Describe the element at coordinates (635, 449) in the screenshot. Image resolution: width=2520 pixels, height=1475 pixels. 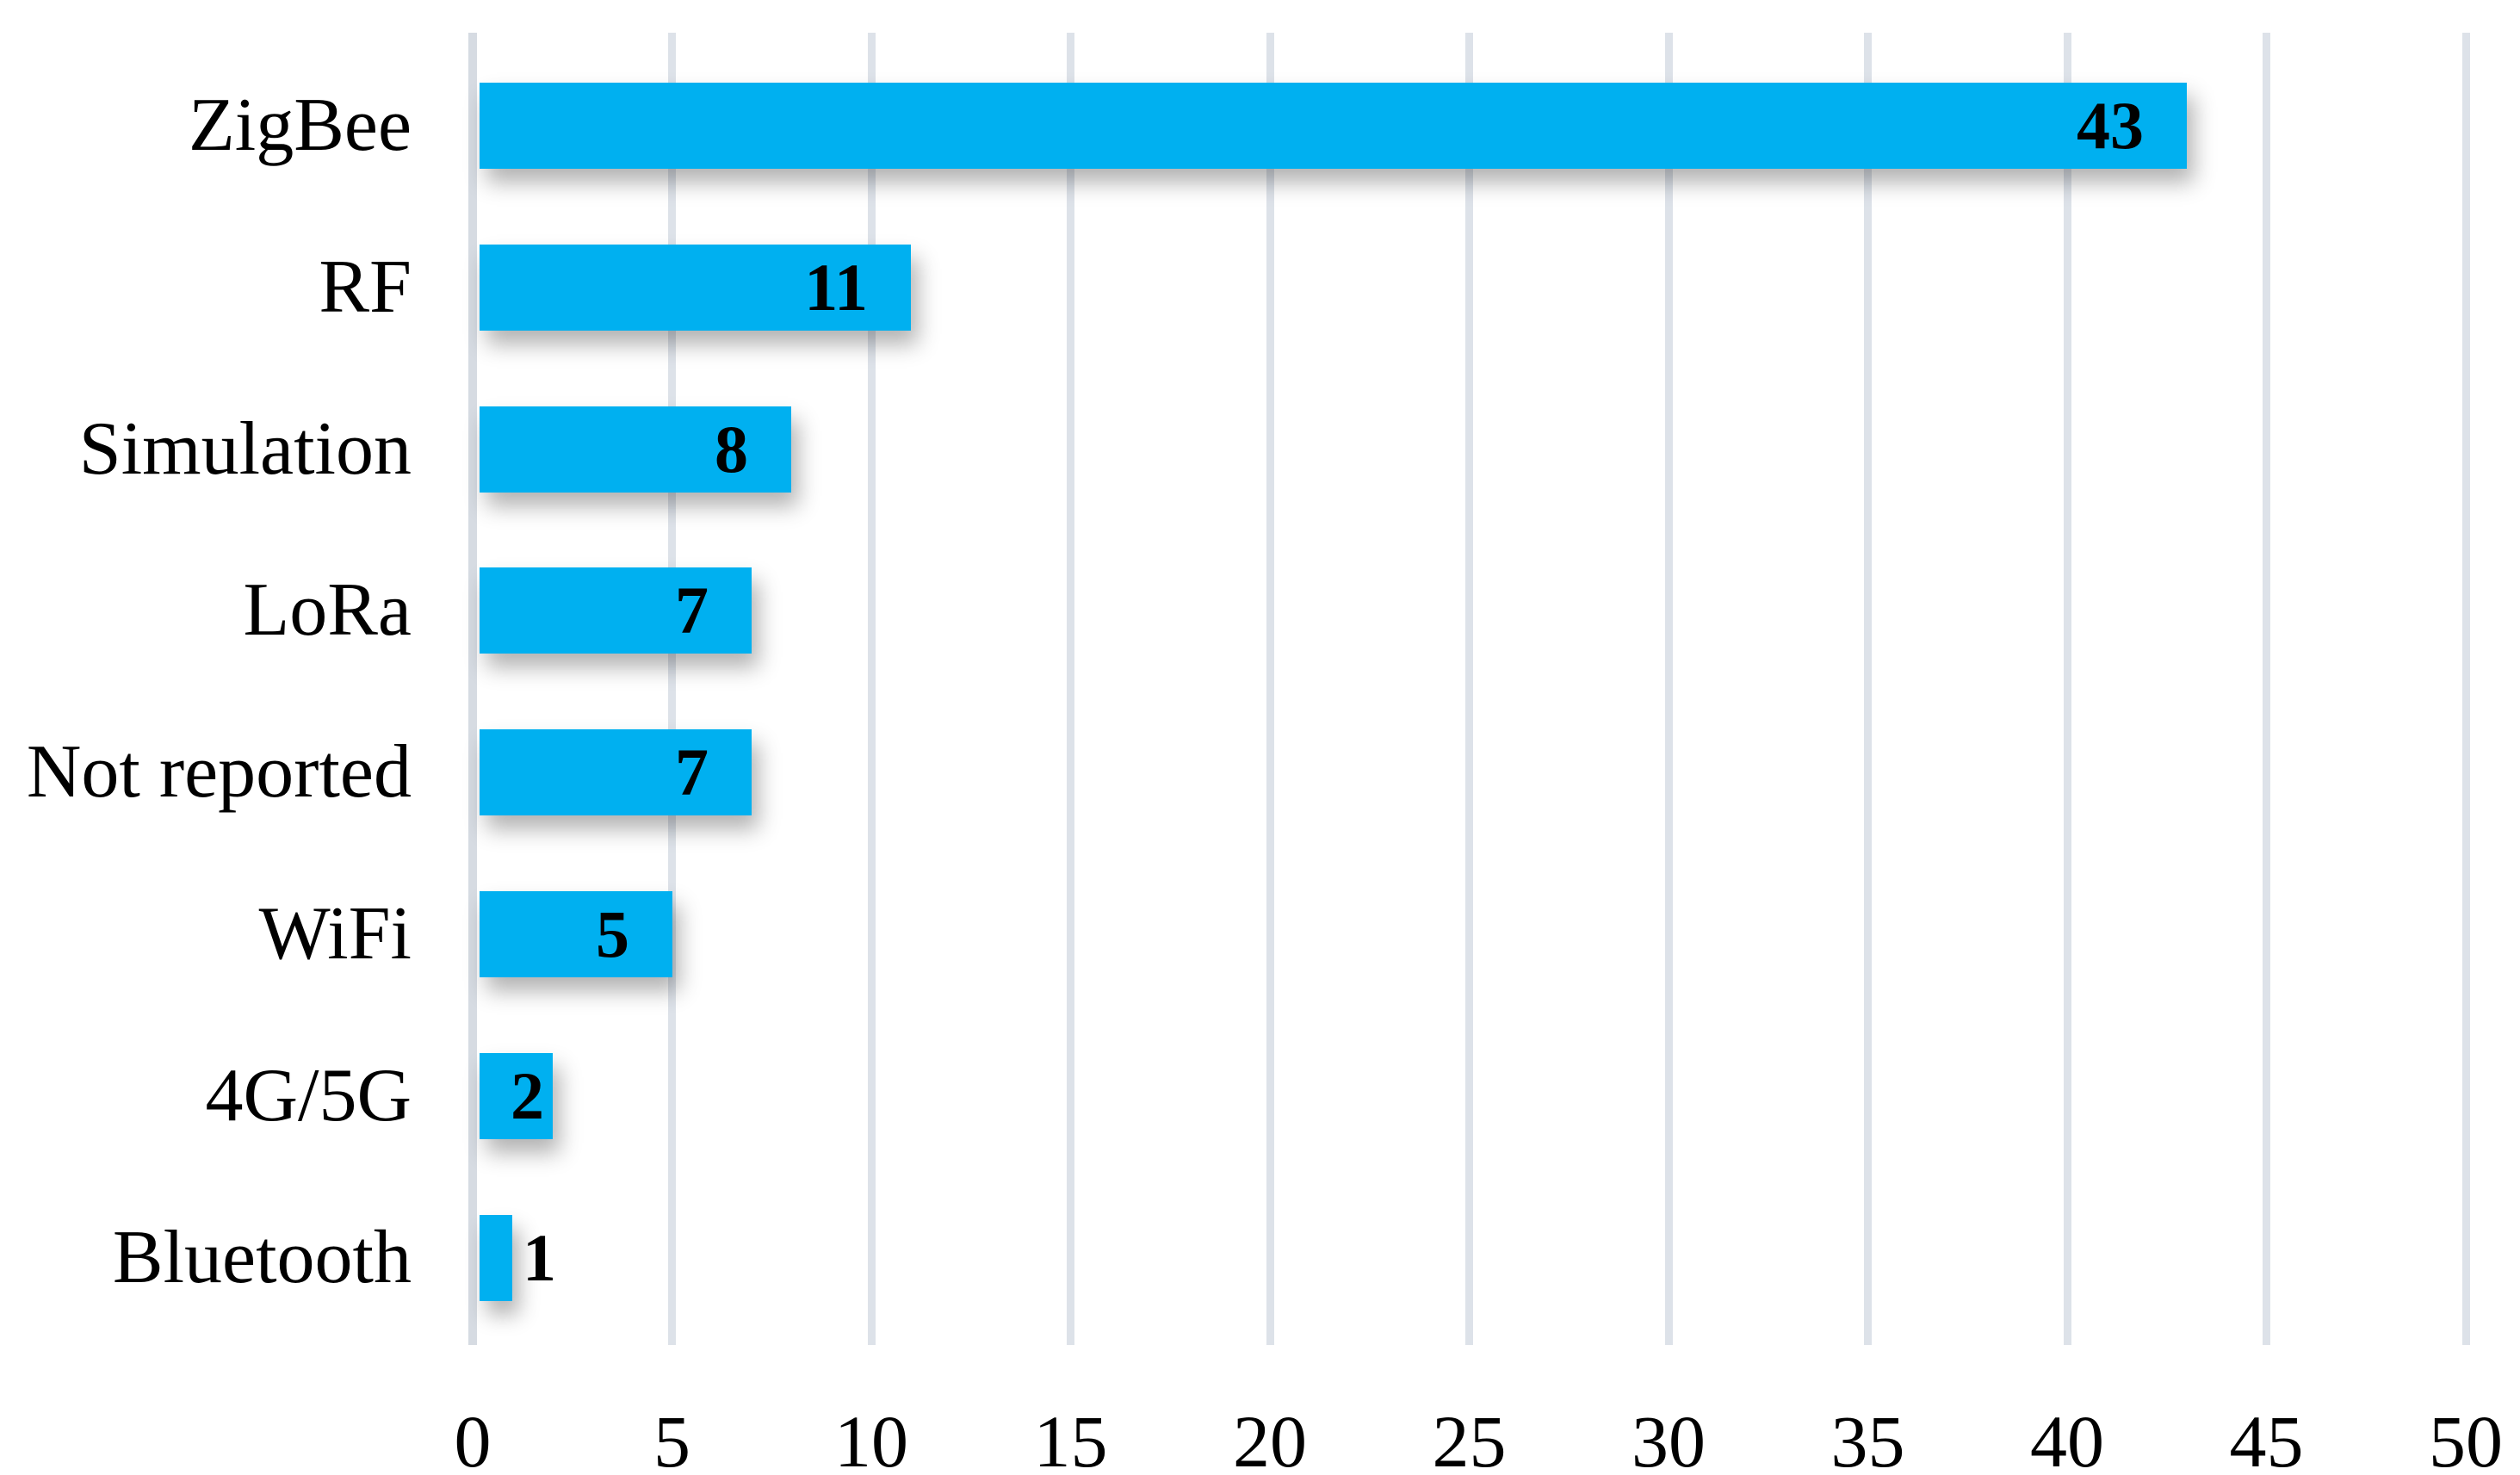
I see `bar-simulation` at that location.